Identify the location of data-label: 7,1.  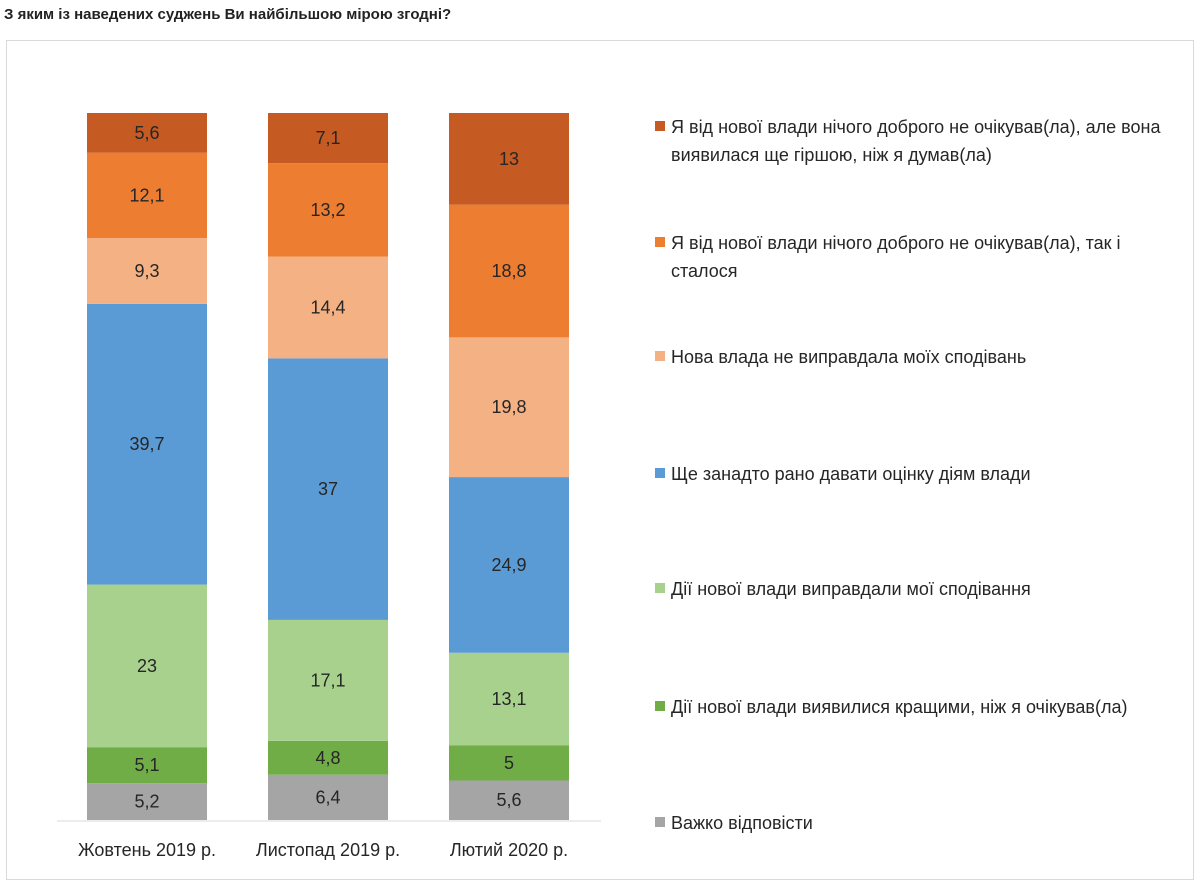
(327, 138).